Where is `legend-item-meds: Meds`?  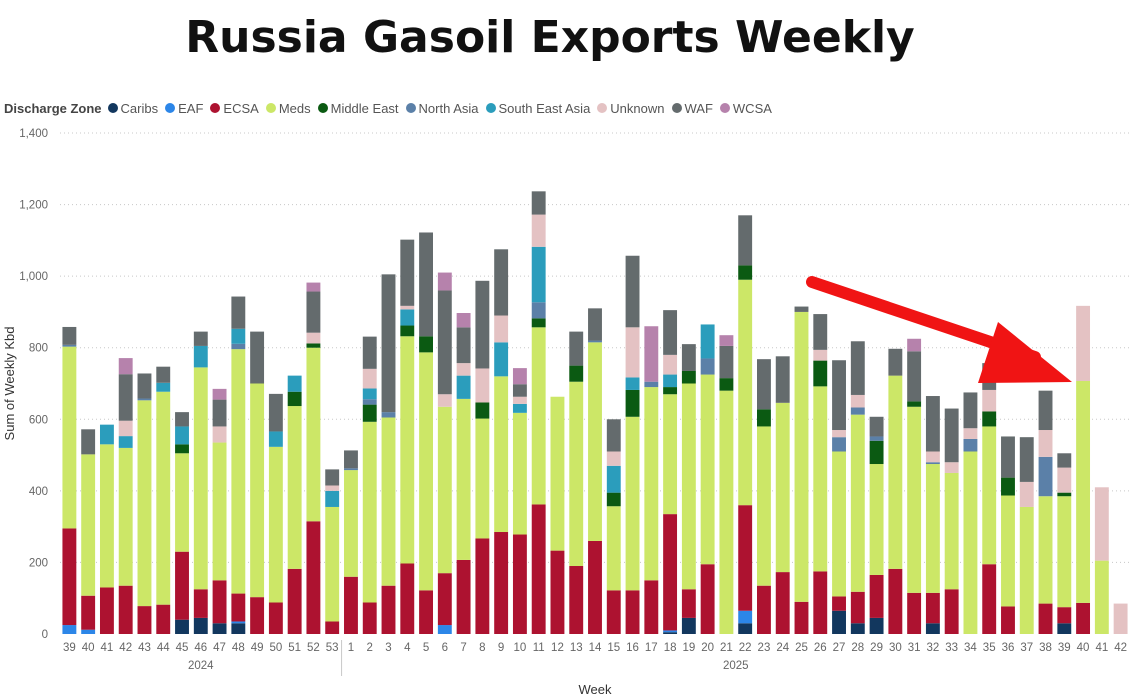
legend-item-meds: Meds is located at coordinates (288, 108).